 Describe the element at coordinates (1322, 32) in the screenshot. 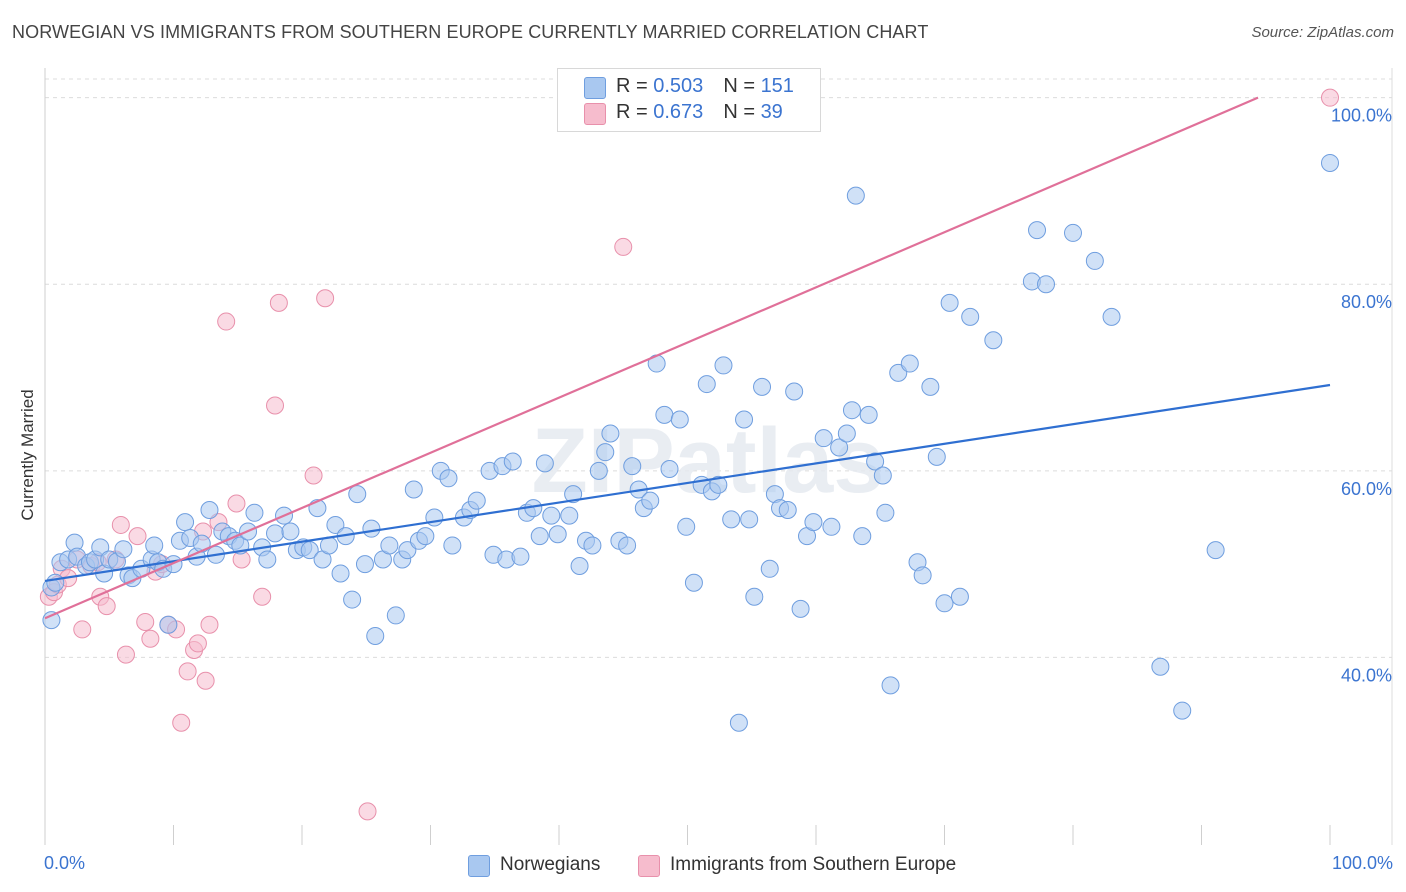

I see `chart-source: Source: ZipAtlas.com` at that location.